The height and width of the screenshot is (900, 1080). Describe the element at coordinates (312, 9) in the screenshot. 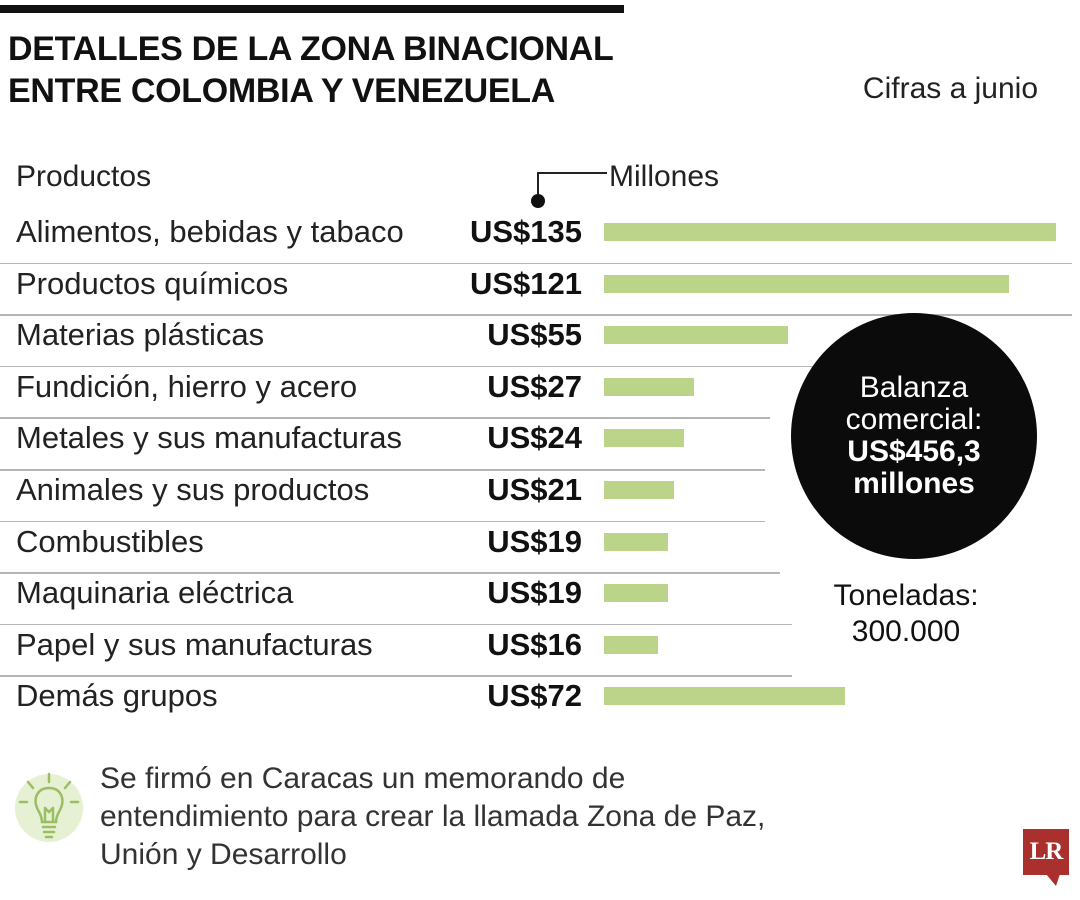

I see `top-rule` at that location.